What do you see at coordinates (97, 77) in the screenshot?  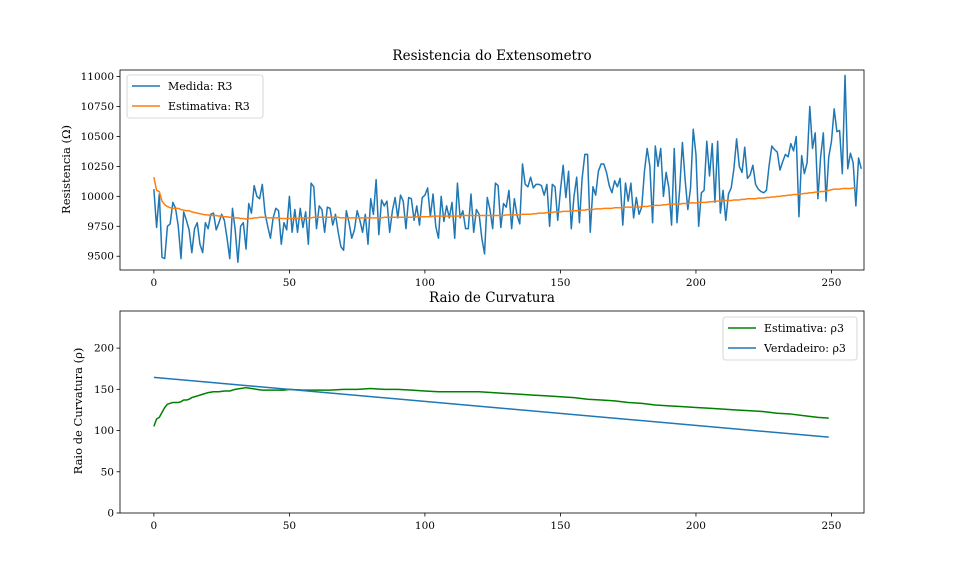 I see `subplot-1-ytick-label: 11000` at bounding box center [97, 77].